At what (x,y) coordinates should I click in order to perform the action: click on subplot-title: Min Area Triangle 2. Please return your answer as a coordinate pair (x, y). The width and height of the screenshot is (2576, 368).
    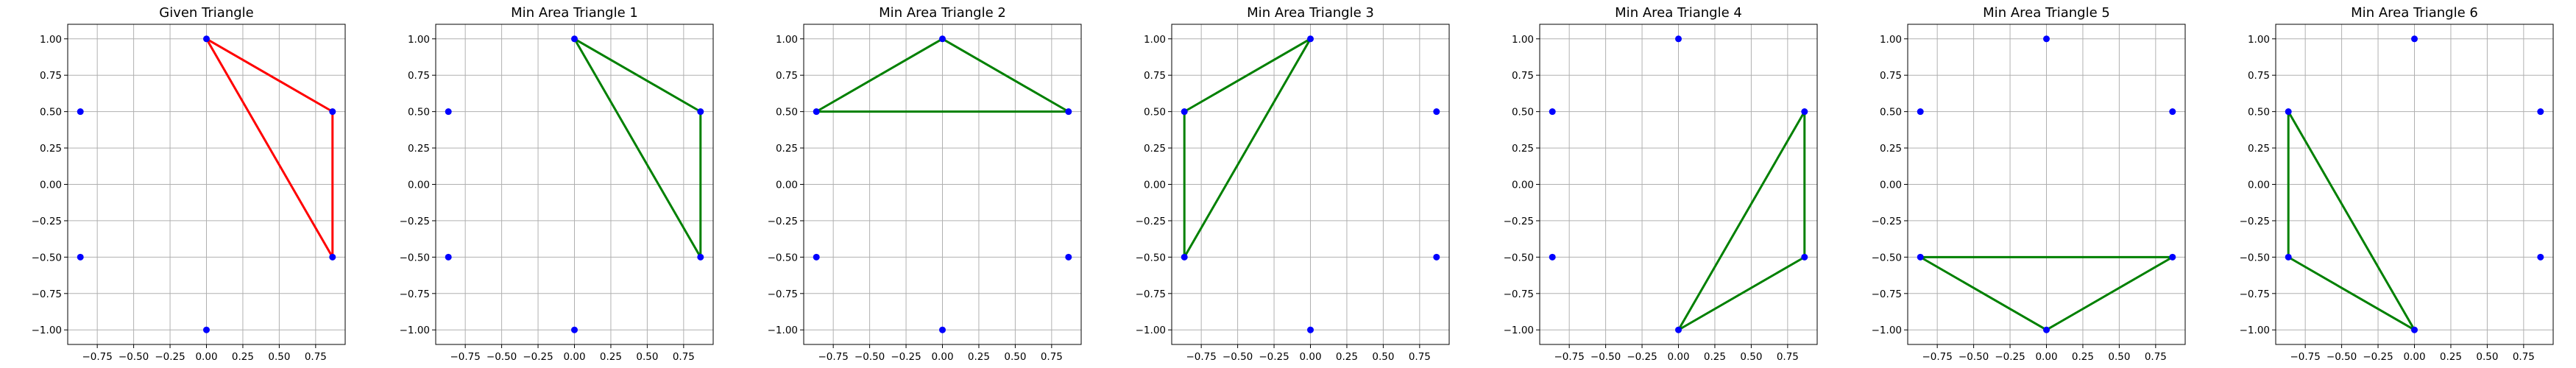
    Looking at the image, I should click on (942, 13).